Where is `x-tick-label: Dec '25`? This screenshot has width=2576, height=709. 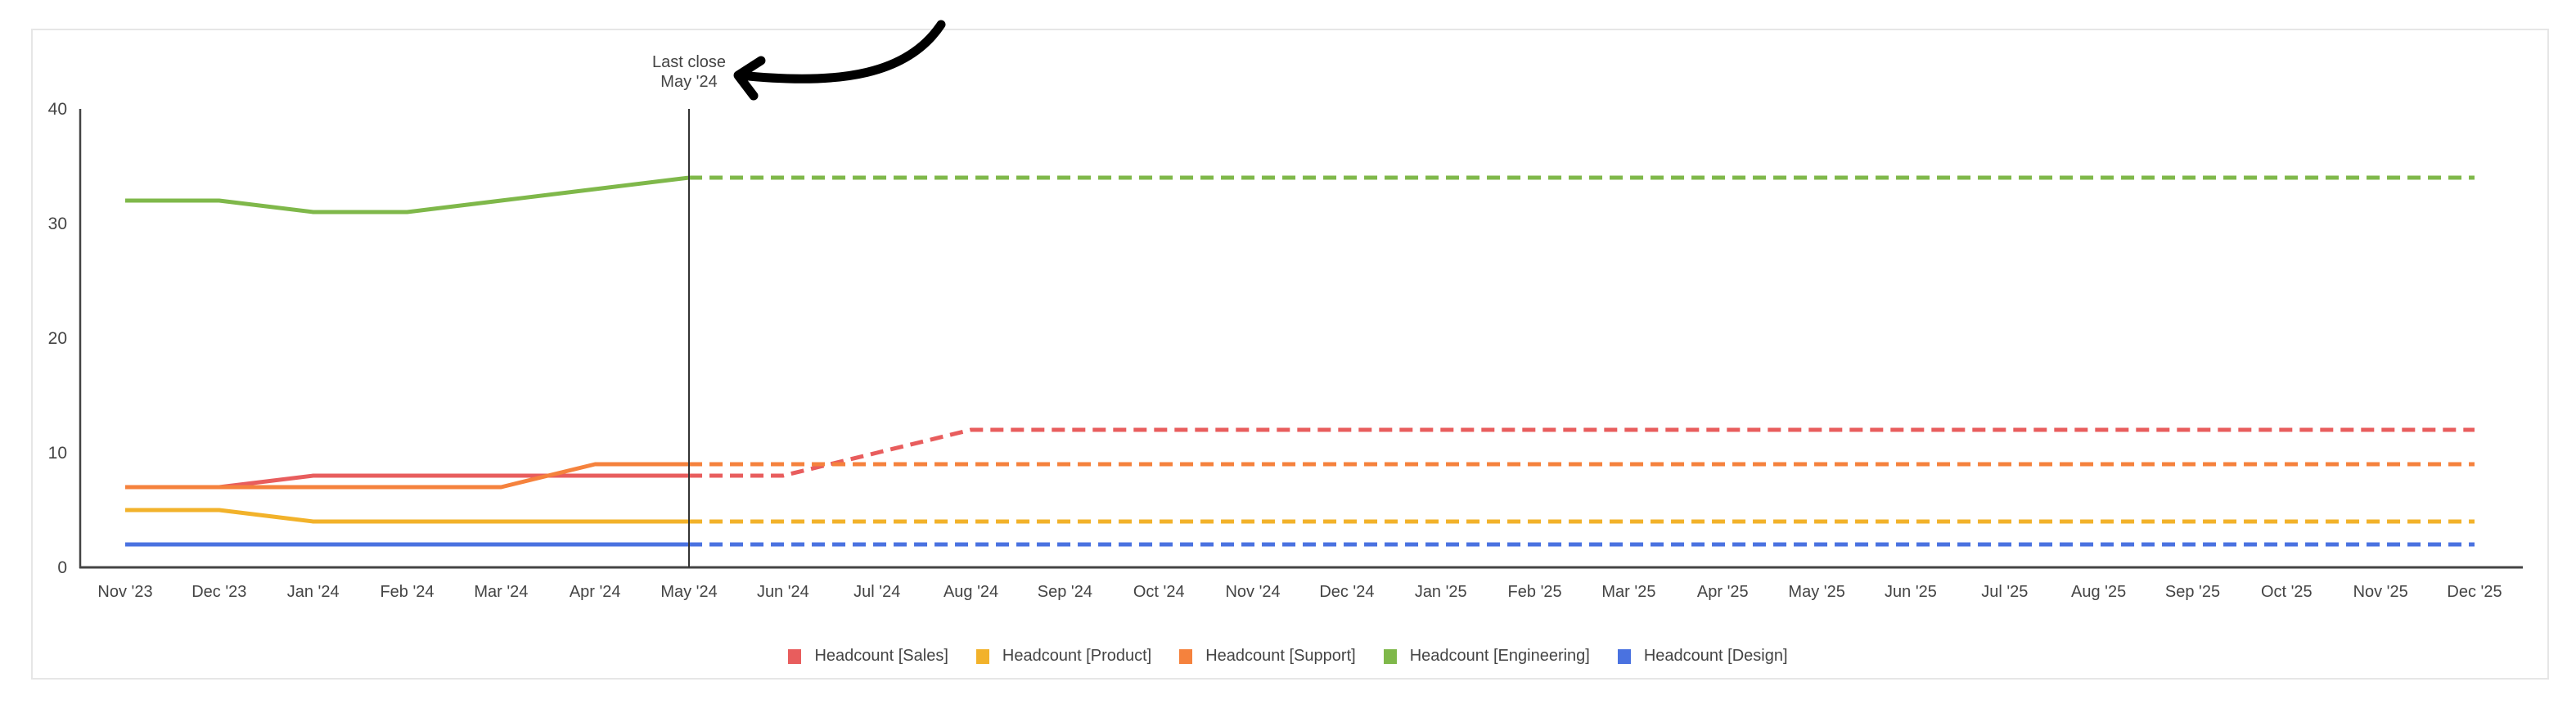
x-tick-label: Dec '25 is located at coordinates (2474, 592).